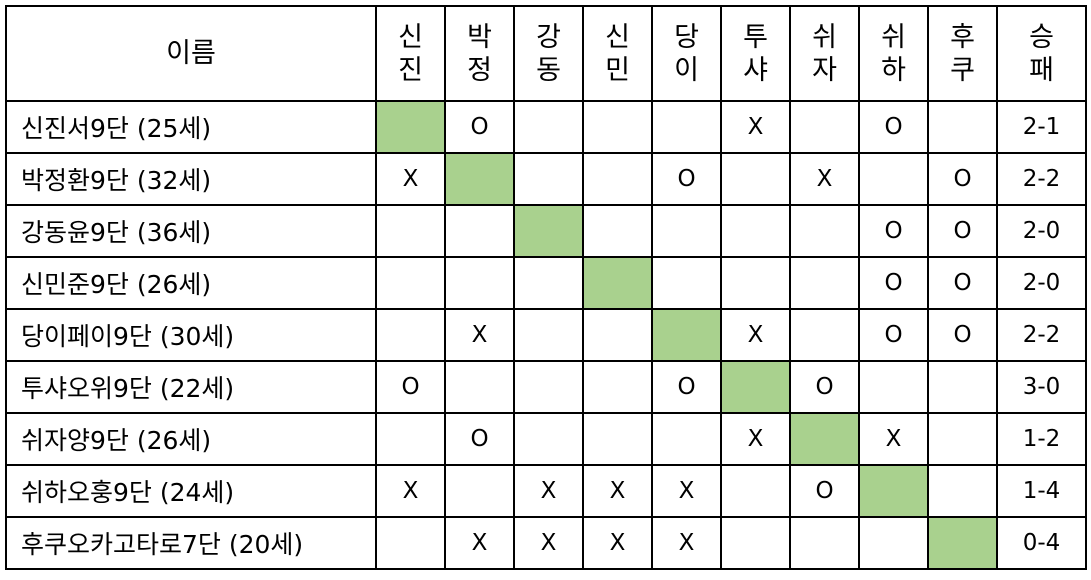 The width and height of the screenshot is (1091, 580). I want to click on player-name: 신진서9단 (25세), so click(191, 127).